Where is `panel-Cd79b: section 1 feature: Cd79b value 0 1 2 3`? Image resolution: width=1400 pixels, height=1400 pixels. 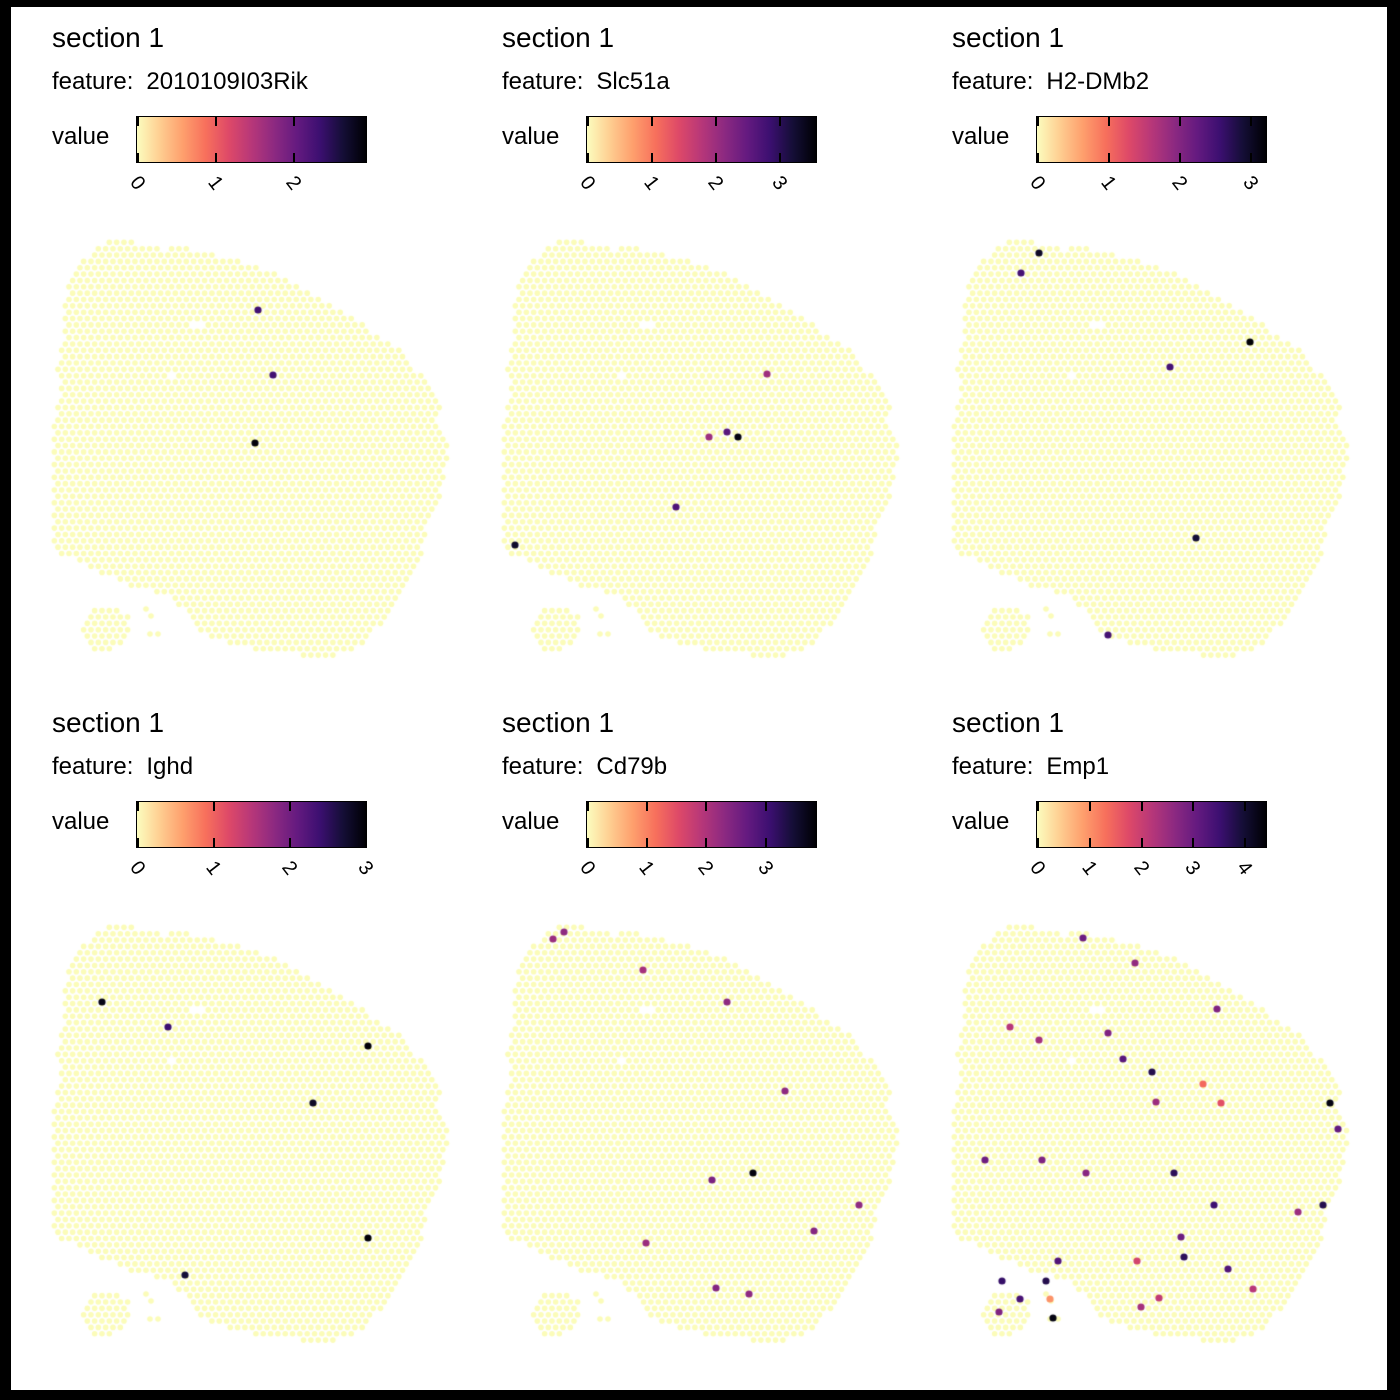
panel-Cd79b: section 1 feature: Cd79b value 0 1 2 3 is located at coordinates (702, 1039).